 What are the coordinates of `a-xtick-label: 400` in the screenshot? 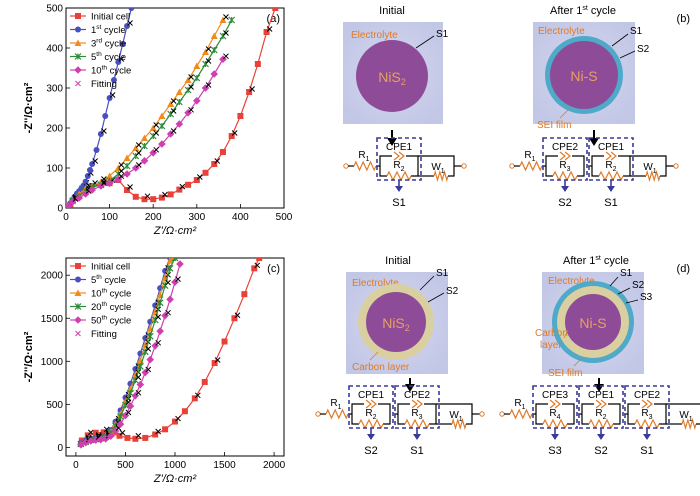 It's located at (240, 217).